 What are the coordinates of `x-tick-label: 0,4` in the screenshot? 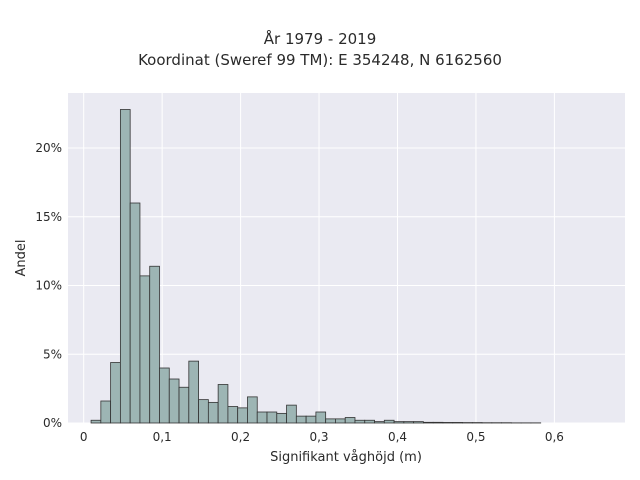 It's located at (397, 437).